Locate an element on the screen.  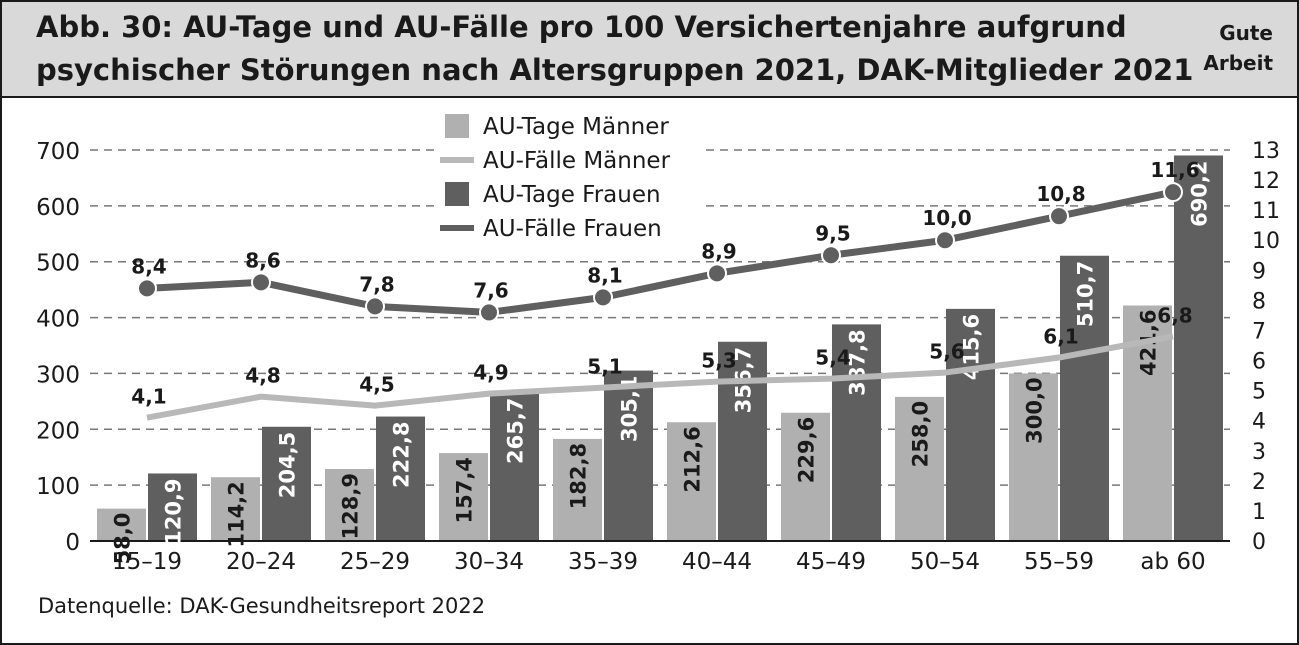
y-left-tick-label: 400 is located at coordinates (58, 320).